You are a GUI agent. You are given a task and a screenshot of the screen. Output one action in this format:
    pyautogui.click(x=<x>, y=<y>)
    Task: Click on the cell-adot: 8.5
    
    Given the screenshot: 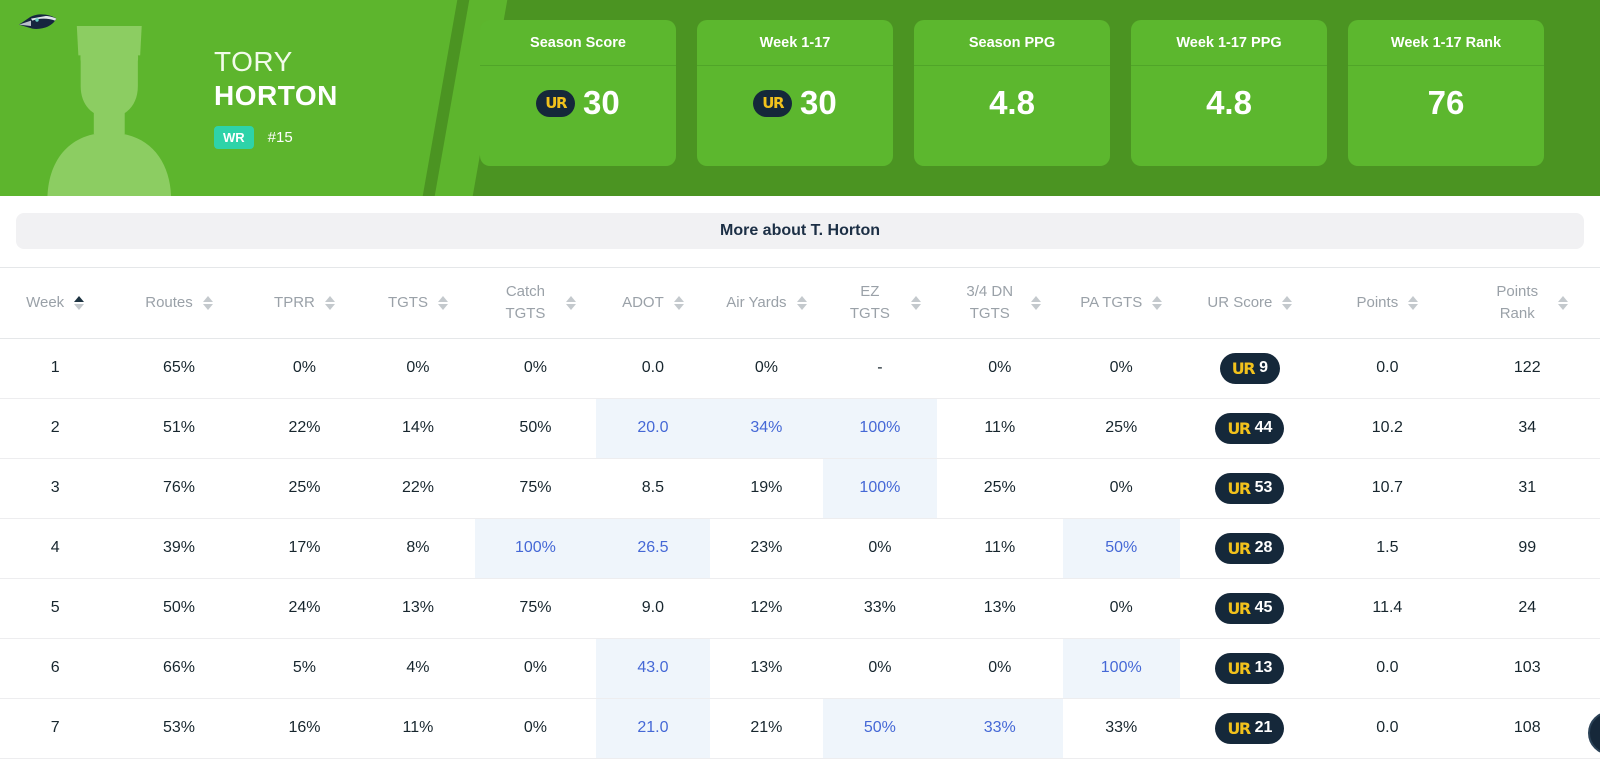 What is the action you would take?
    pyautogui.click(x=653, y=488)
    